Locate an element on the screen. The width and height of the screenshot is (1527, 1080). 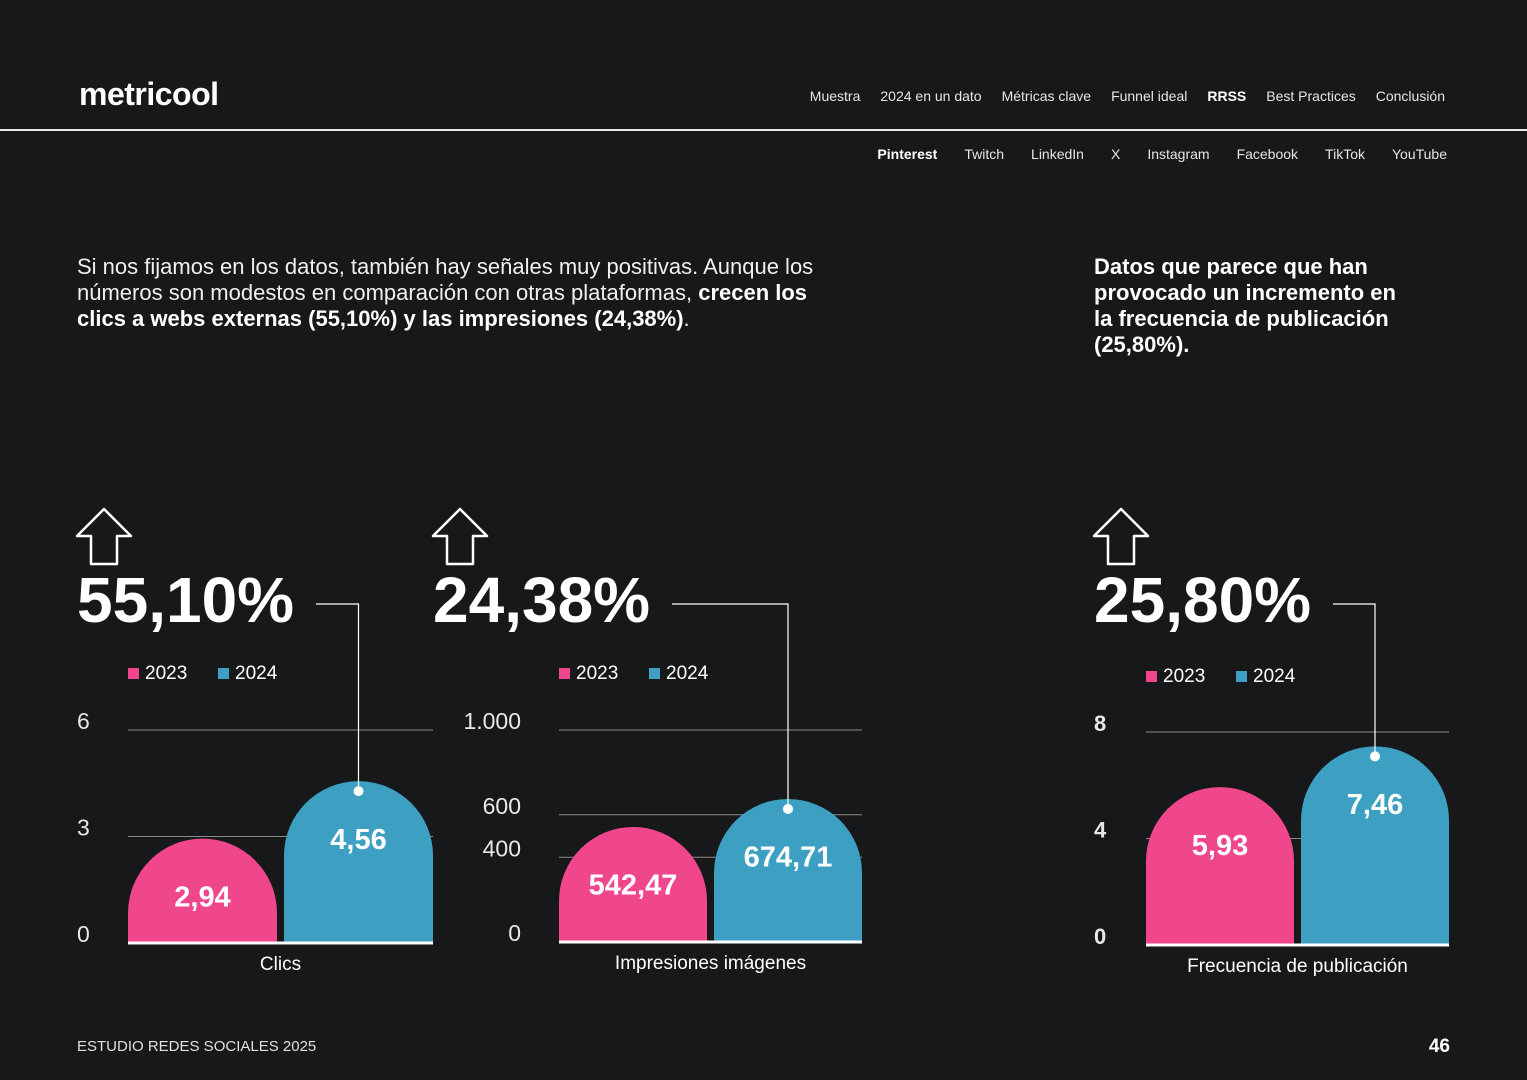
subnav-item: Facebook is located at coordinates (1267, 154).